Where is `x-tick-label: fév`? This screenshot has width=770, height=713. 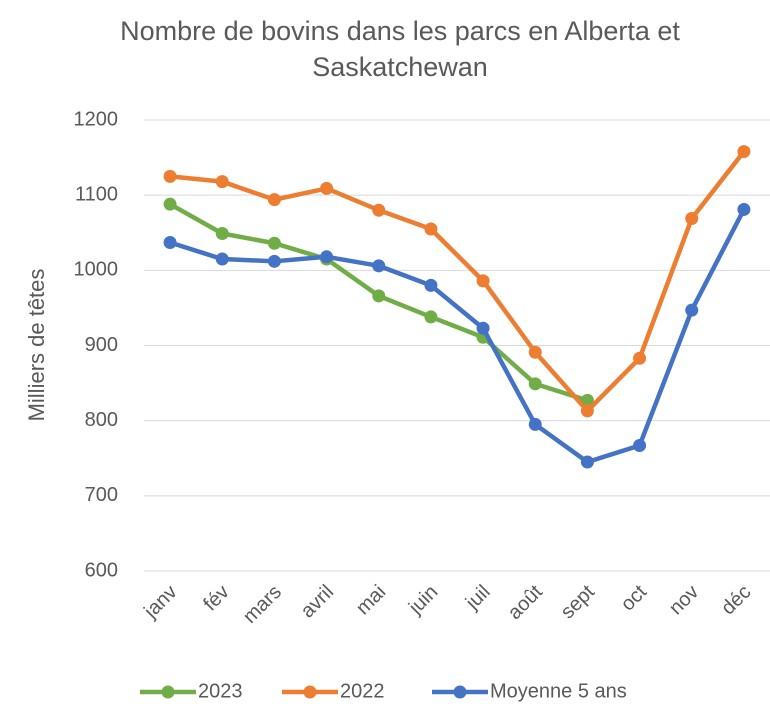
x-tick-label: fév is located at coordinates (216, 598).